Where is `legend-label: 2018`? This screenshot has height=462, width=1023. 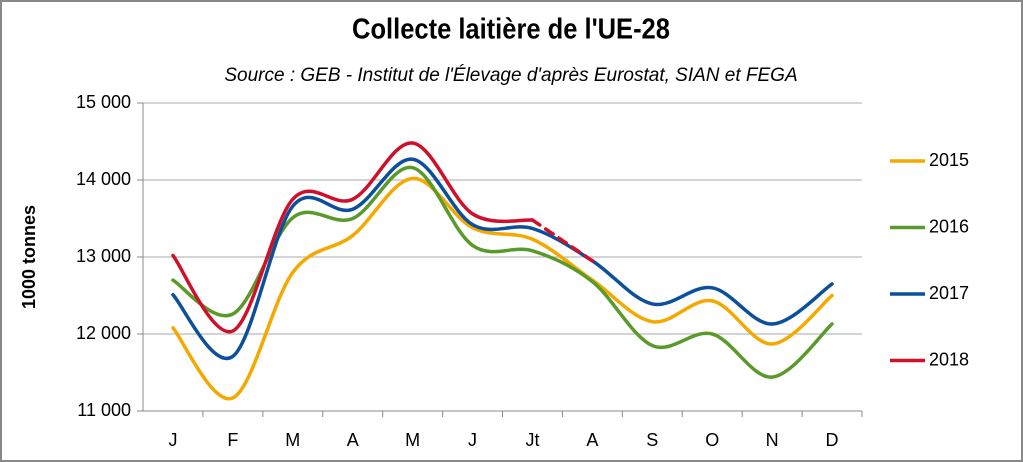 legend-label: 2018 is located at coordinates (949, 359).